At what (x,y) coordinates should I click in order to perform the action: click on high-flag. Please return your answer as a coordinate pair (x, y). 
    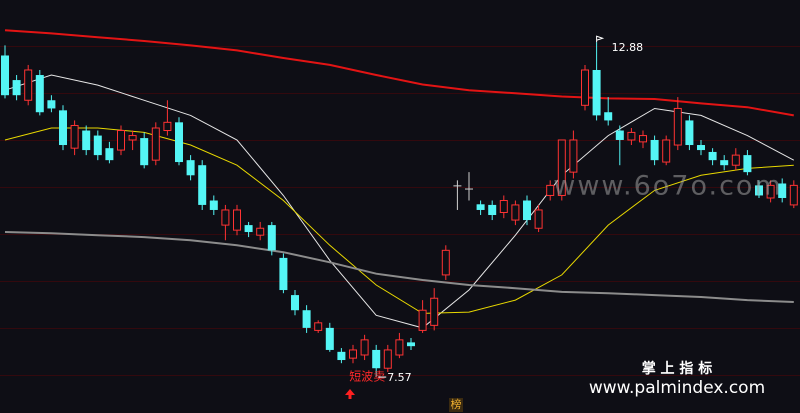
    Looking at the image, I should click on (600, 39).